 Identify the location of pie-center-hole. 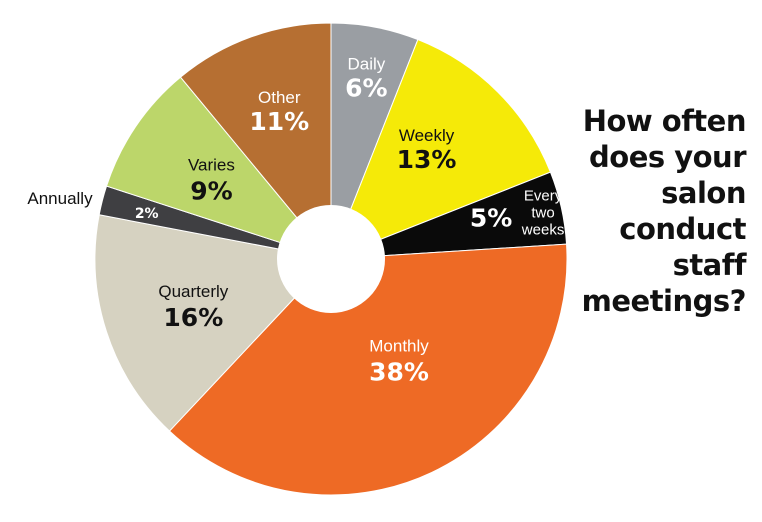
(331, 259).